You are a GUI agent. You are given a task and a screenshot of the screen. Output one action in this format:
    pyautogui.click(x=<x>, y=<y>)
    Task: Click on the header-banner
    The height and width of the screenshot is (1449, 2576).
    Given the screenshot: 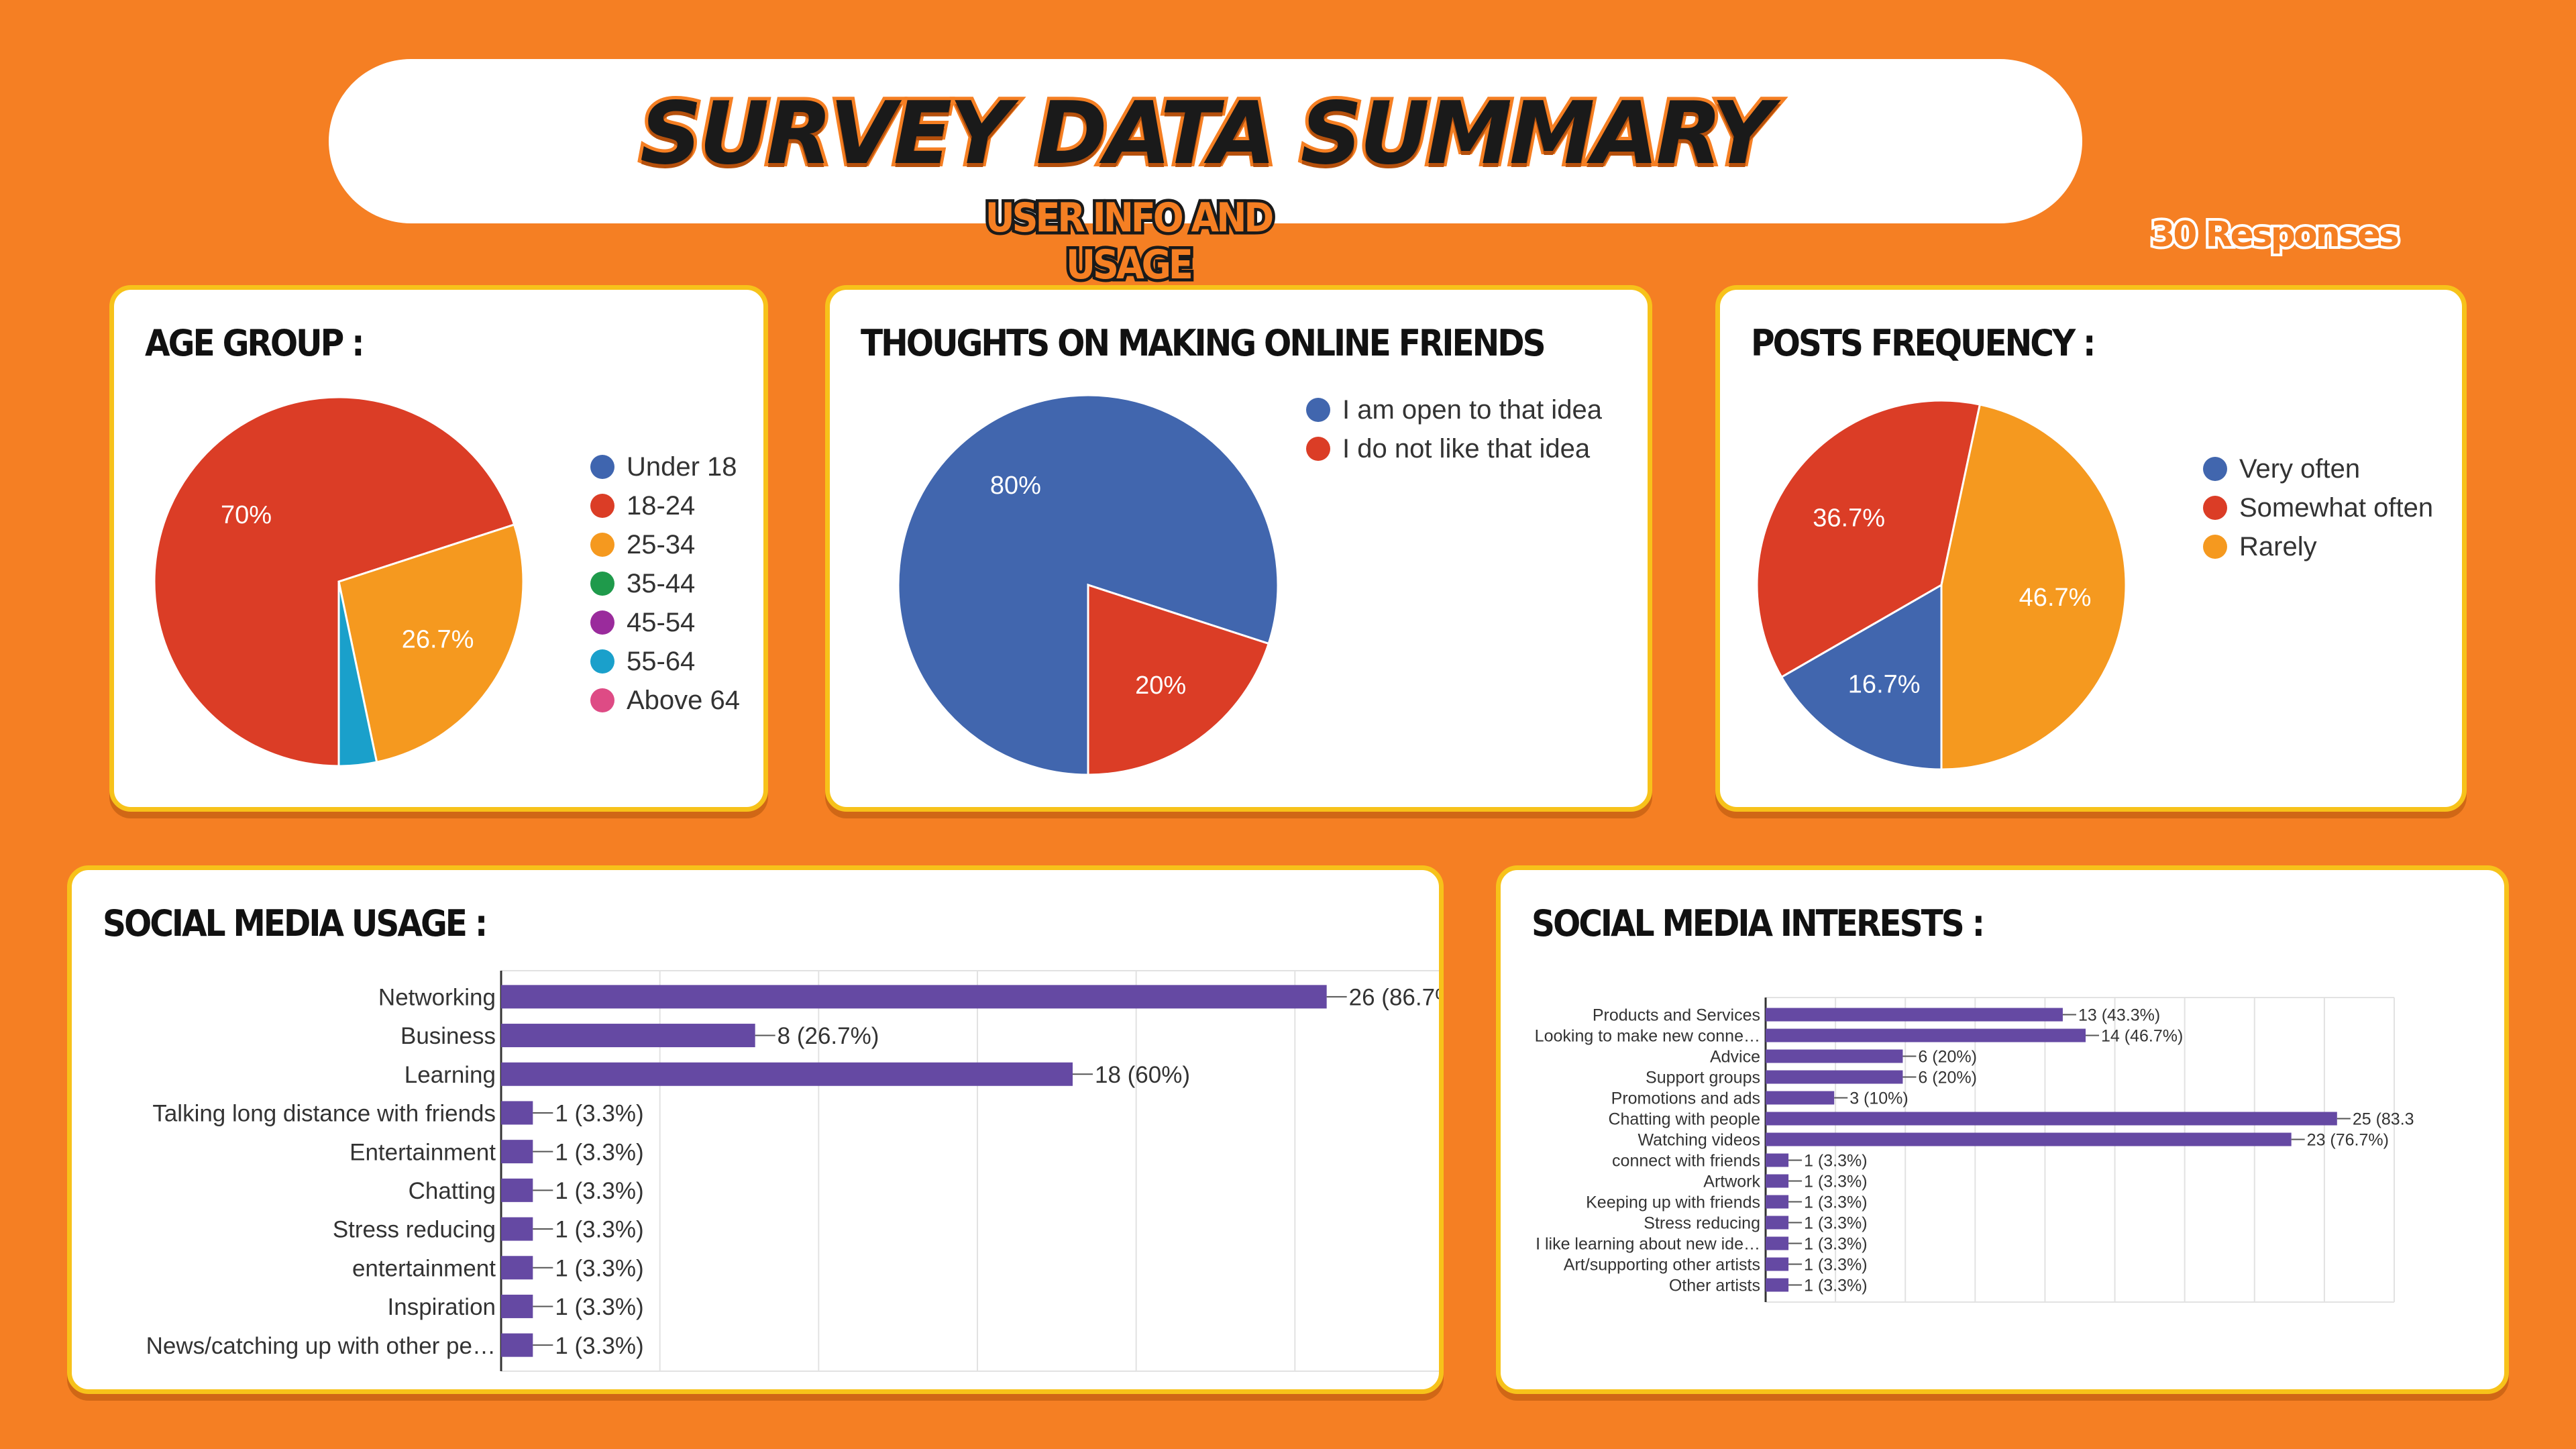 What is the action you would take?
    pyautogui.click(x=1205, y=141)
    